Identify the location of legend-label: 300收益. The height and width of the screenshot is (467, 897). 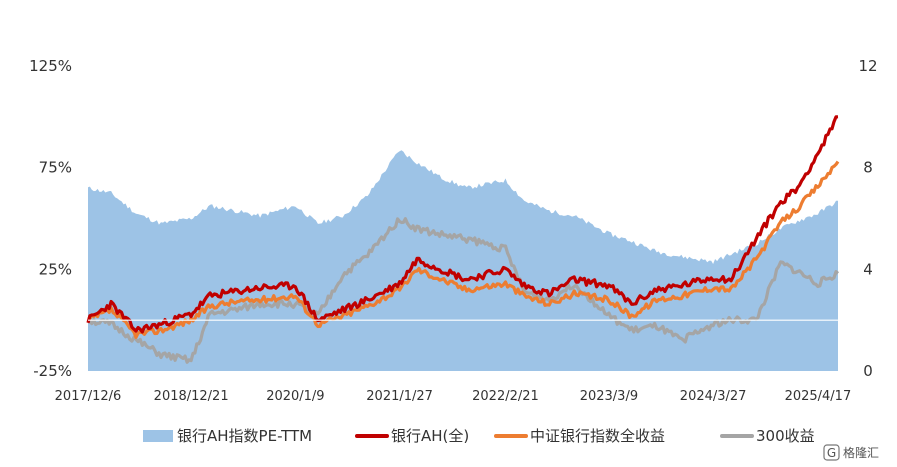
(785, 436).